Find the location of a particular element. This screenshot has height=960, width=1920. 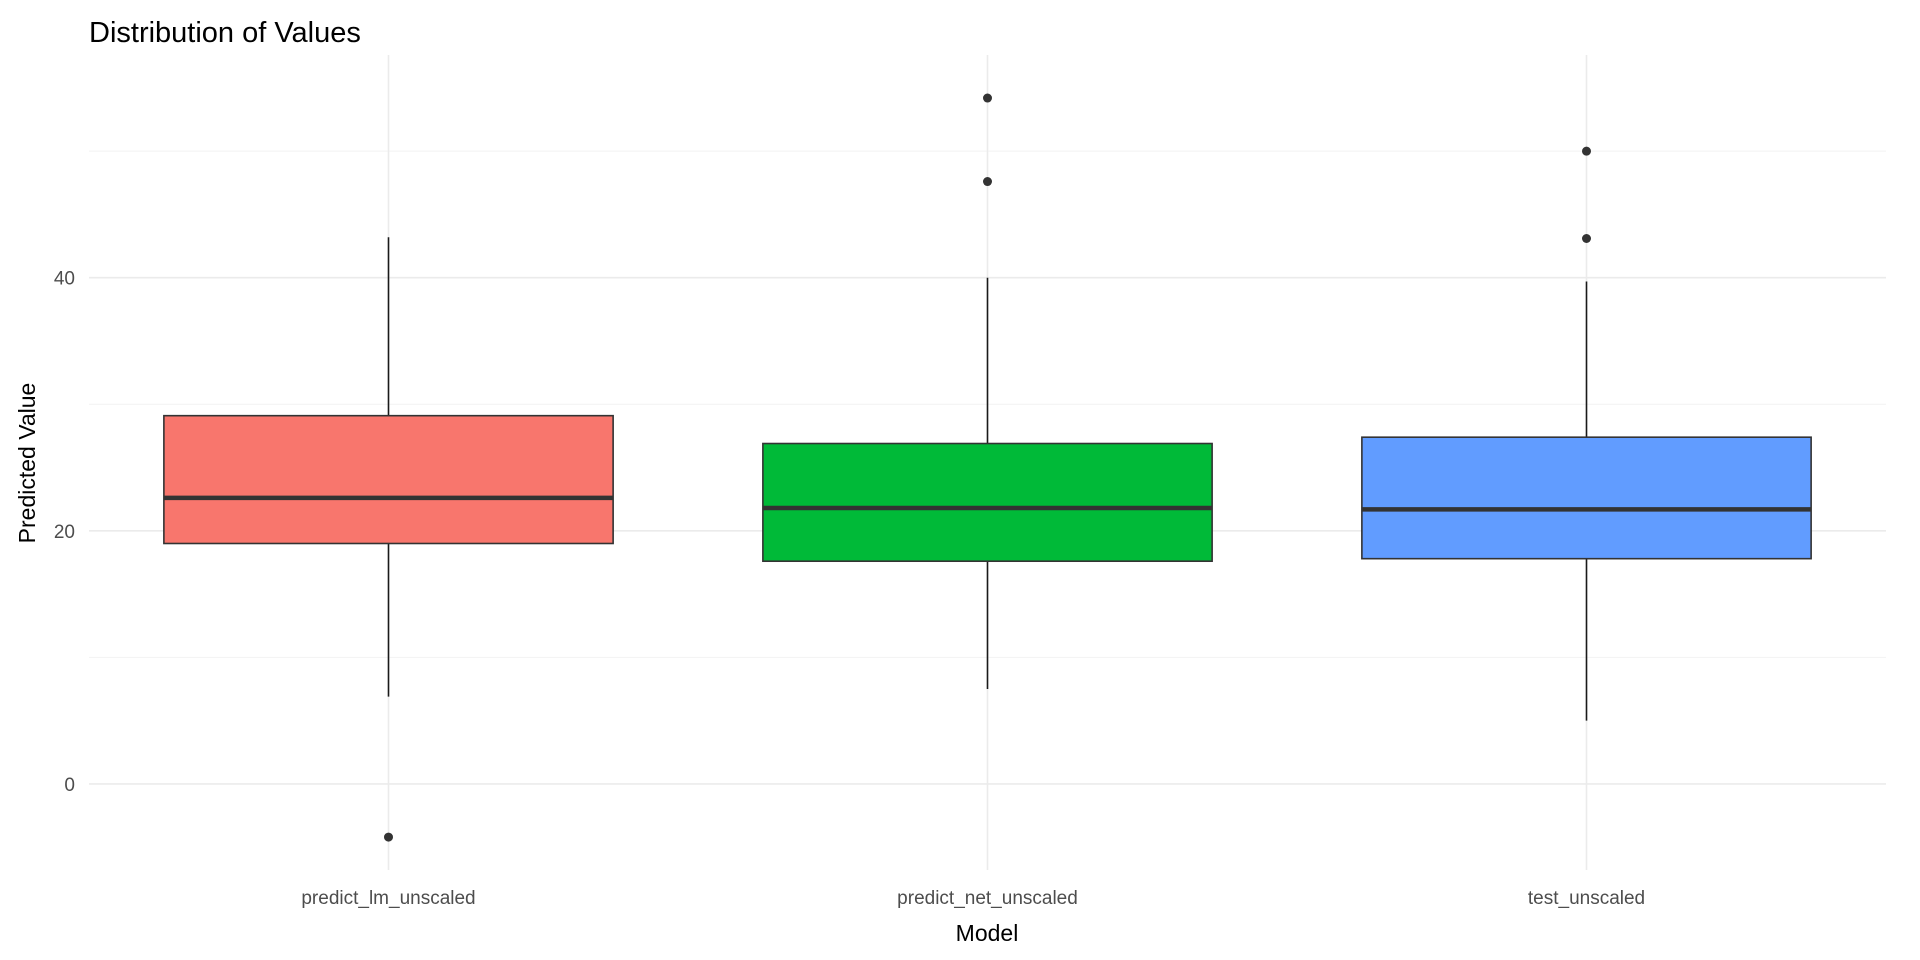

y-tick-label: 0 is located at coordinates (69, 785).